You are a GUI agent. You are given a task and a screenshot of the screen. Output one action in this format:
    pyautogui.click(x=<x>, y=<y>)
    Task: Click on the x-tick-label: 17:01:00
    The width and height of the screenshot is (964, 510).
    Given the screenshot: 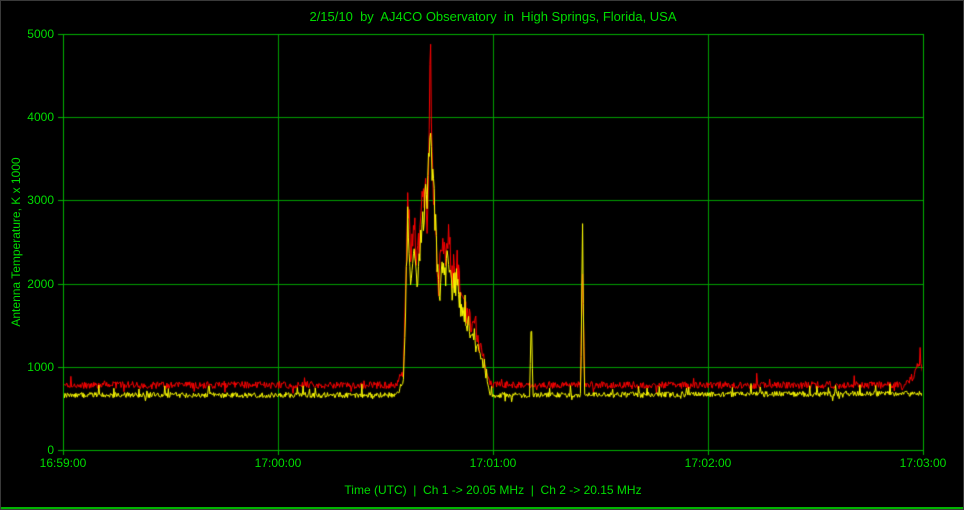 What is the action you would take?
    pyautogui.click(x=493, y=463)
    